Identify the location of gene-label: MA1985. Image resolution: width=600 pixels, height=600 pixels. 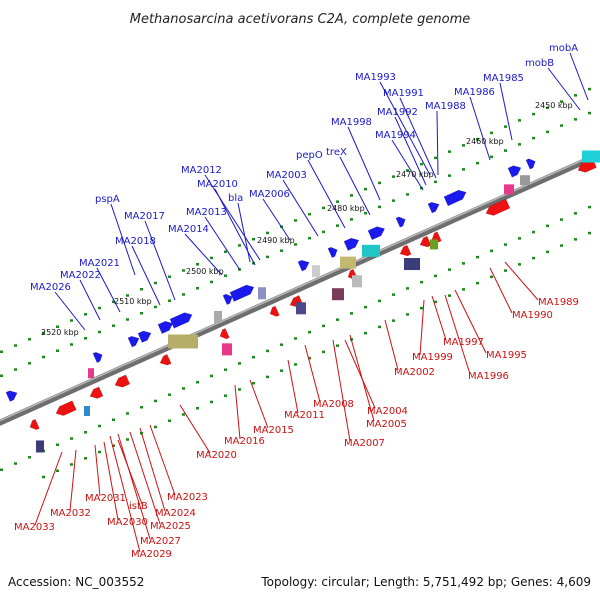
(503, 78).